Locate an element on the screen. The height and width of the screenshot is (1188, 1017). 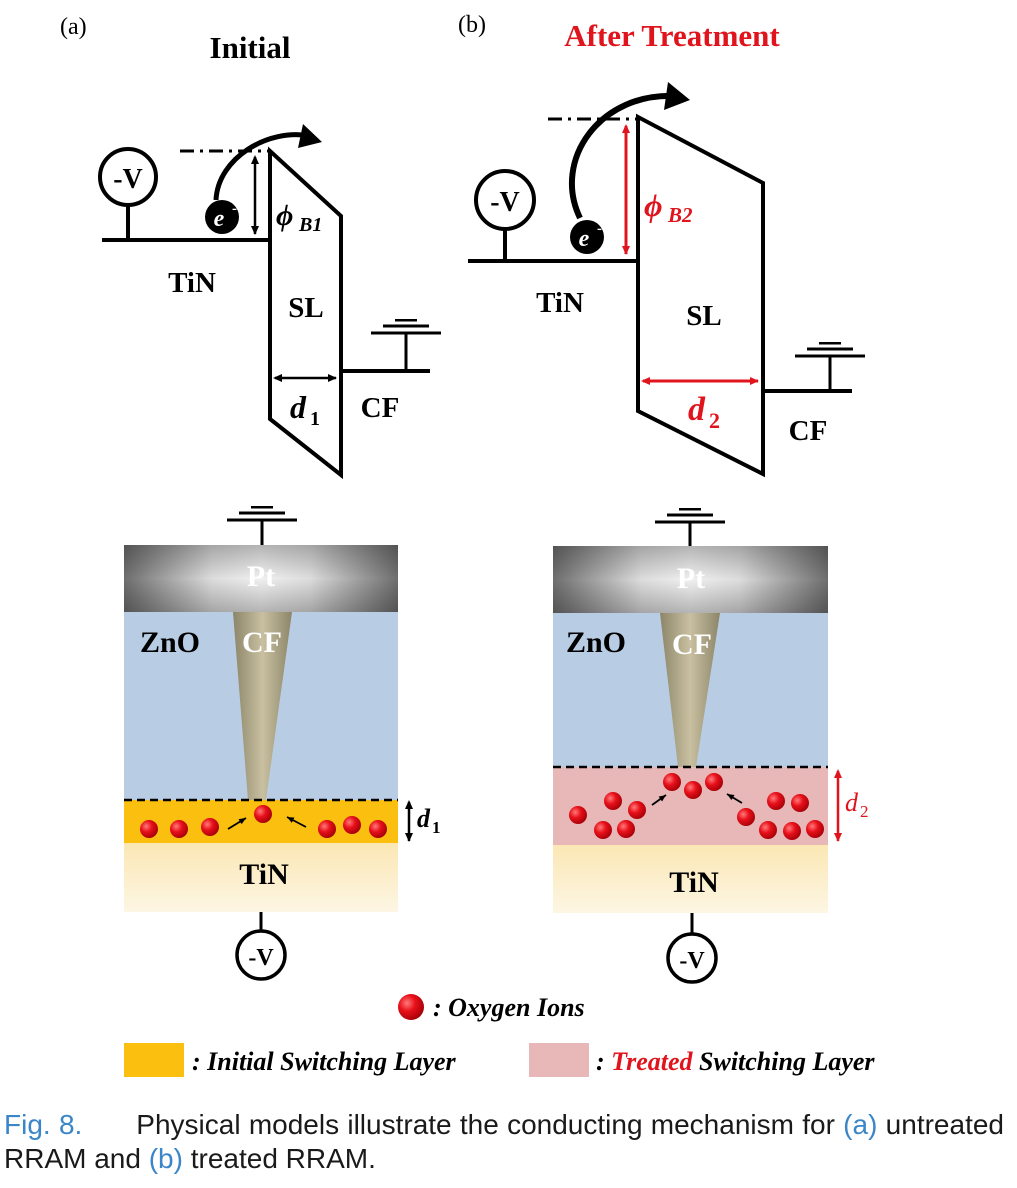
thickness-subscript: 1 is located at coordinates (315, 419).